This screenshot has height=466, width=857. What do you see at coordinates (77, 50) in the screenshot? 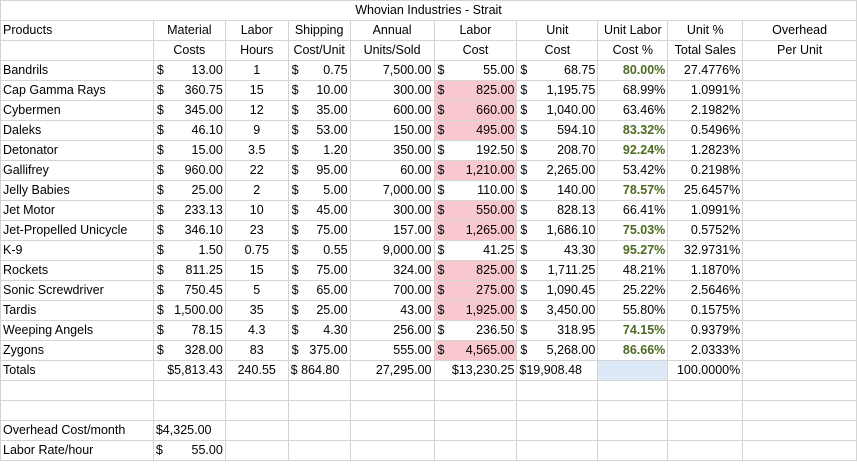
I see `header-cell` at bounding box center [77, 50].